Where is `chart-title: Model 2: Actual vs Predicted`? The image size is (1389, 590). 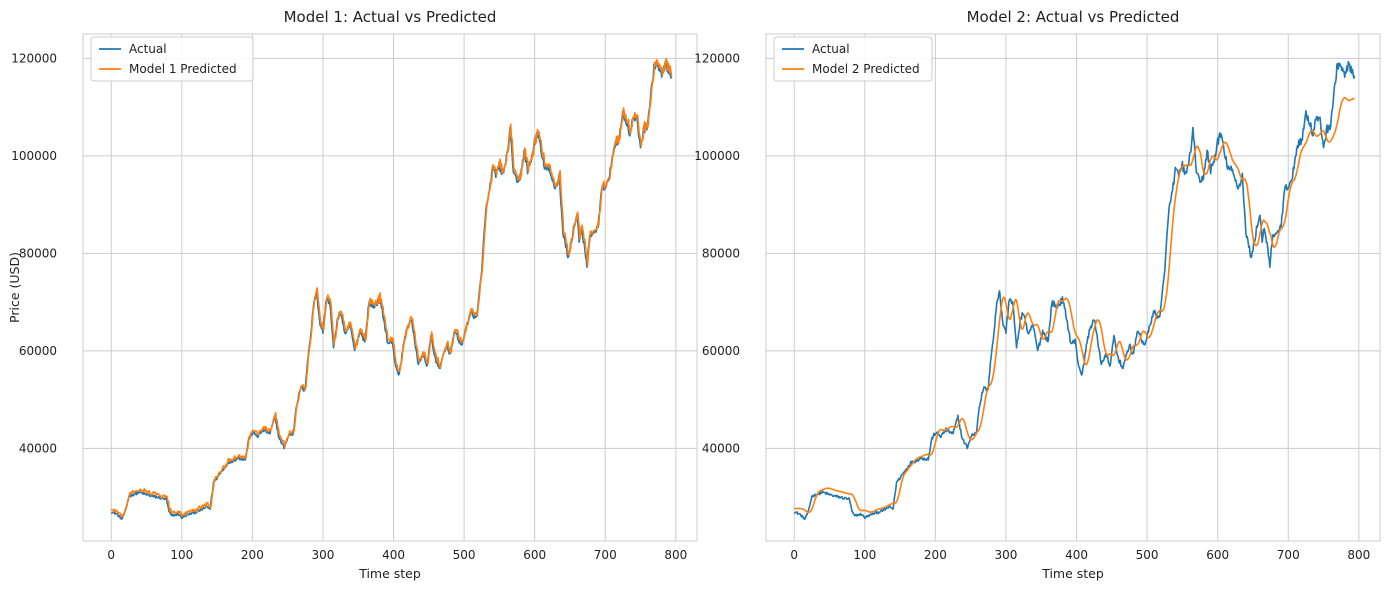
chart-title: Model 2: Actual vs Predicted is located at coordinates (1073, 17).